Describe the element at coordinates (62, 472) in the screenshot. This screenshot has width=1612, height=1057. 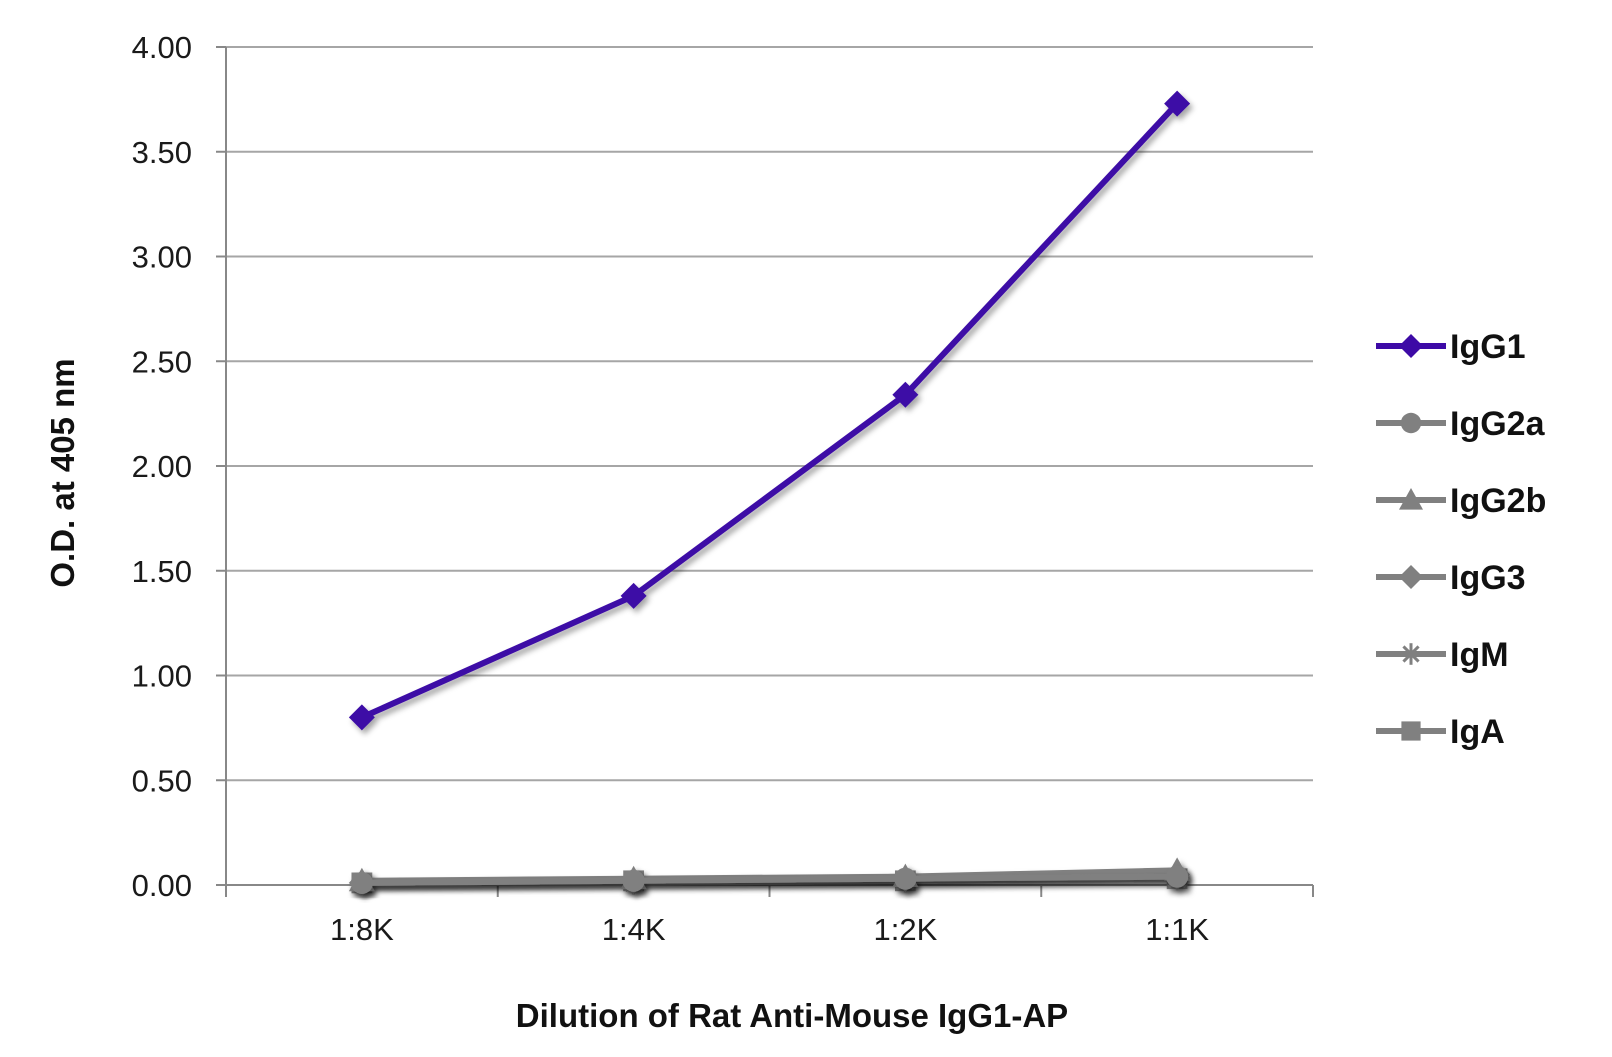
I see `y-axis-title: O.D. at 405 nm` at that location.